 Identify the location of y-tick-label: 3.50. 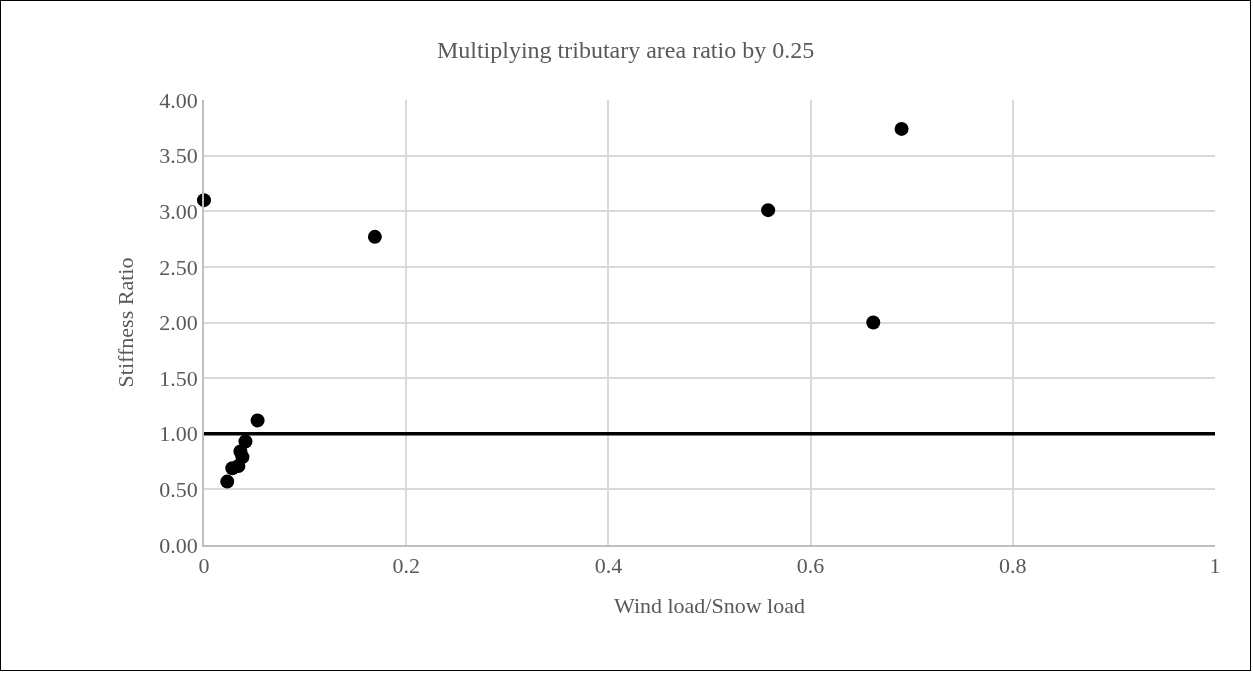
(178, 156).